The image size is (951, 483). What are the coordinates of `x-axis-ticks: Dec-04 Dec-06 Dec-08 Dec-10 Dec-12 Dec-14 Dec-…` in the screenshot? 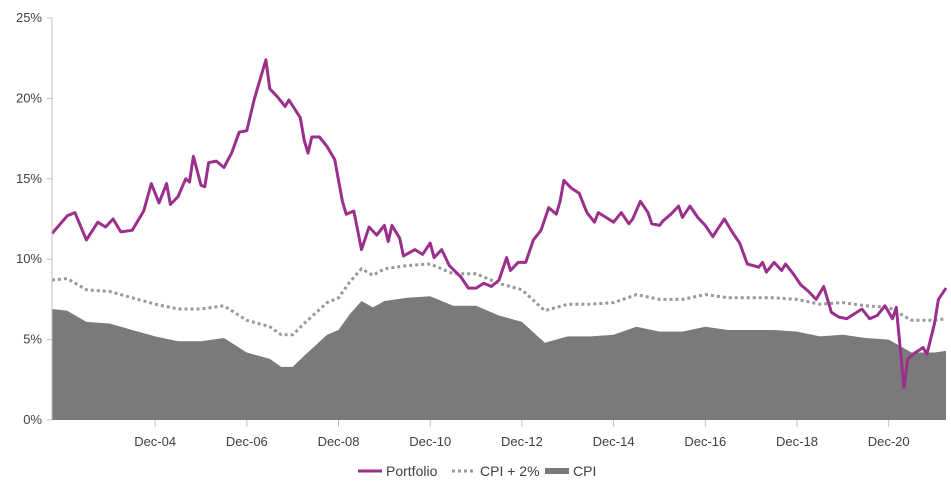 It's located at (522, 434).